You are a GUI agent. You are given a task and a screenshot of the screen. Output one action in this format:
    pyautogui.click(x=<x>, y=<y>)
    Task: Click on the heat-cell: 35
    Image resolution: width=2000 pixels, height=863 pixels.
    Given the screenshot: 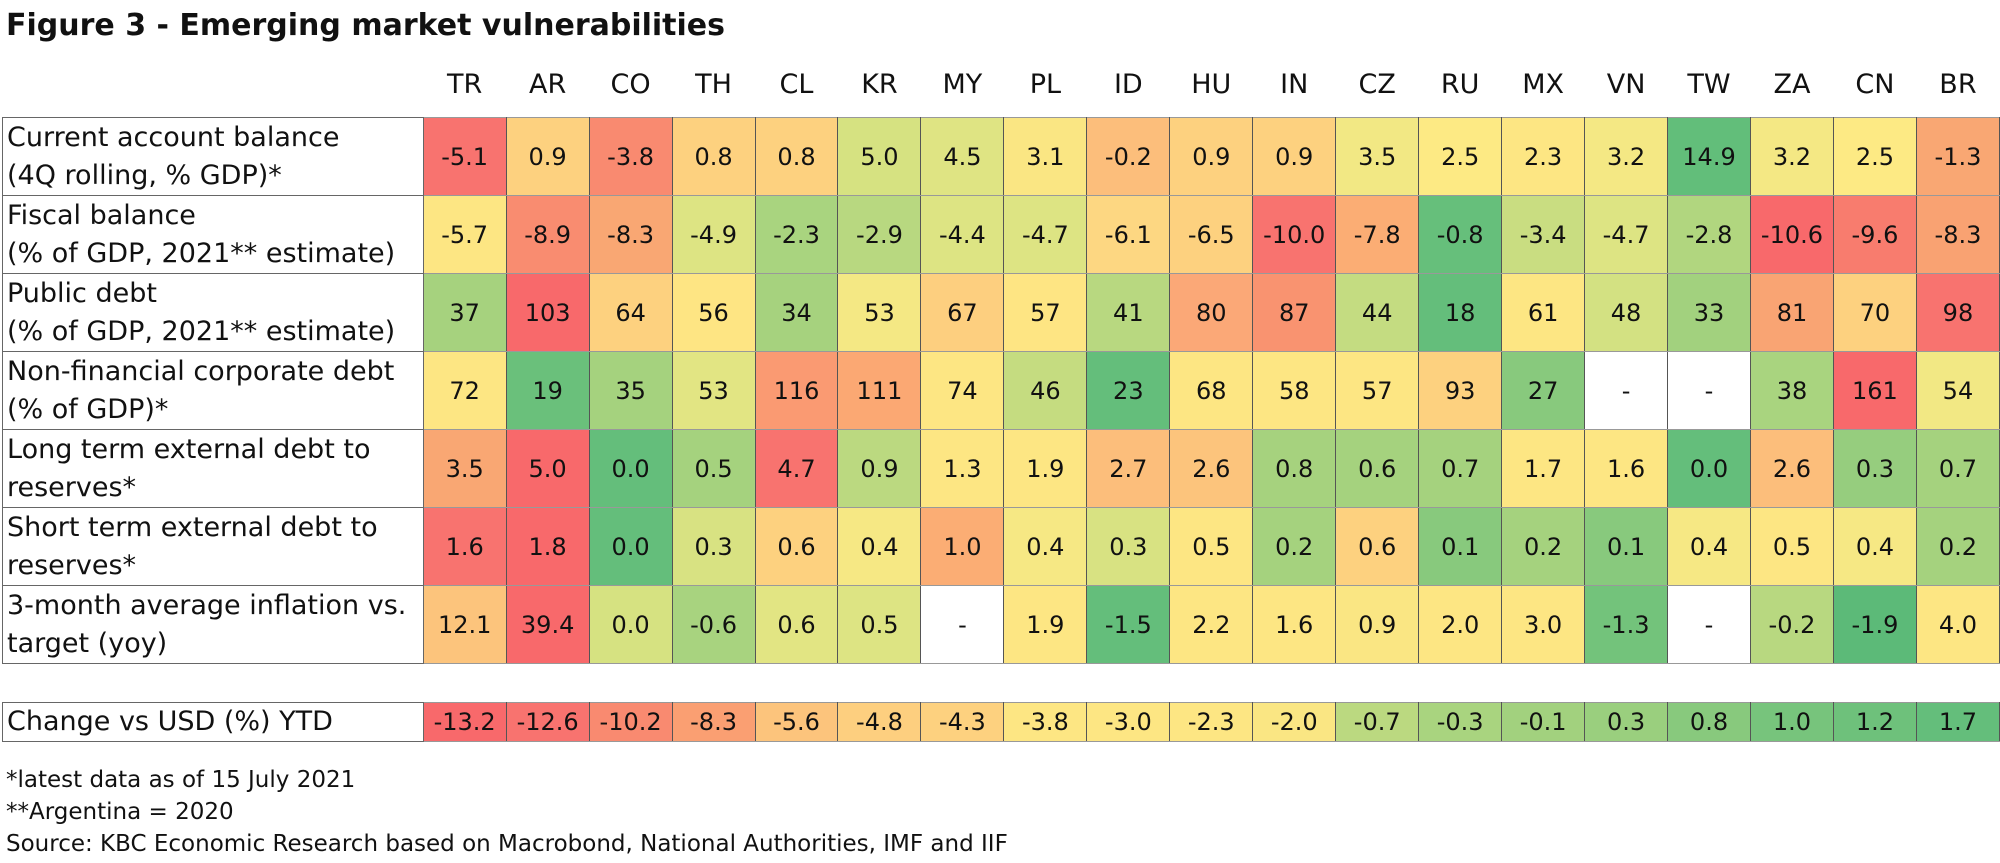 What is the action you would take?
    pyautogui.click(x=631, y=390)
    